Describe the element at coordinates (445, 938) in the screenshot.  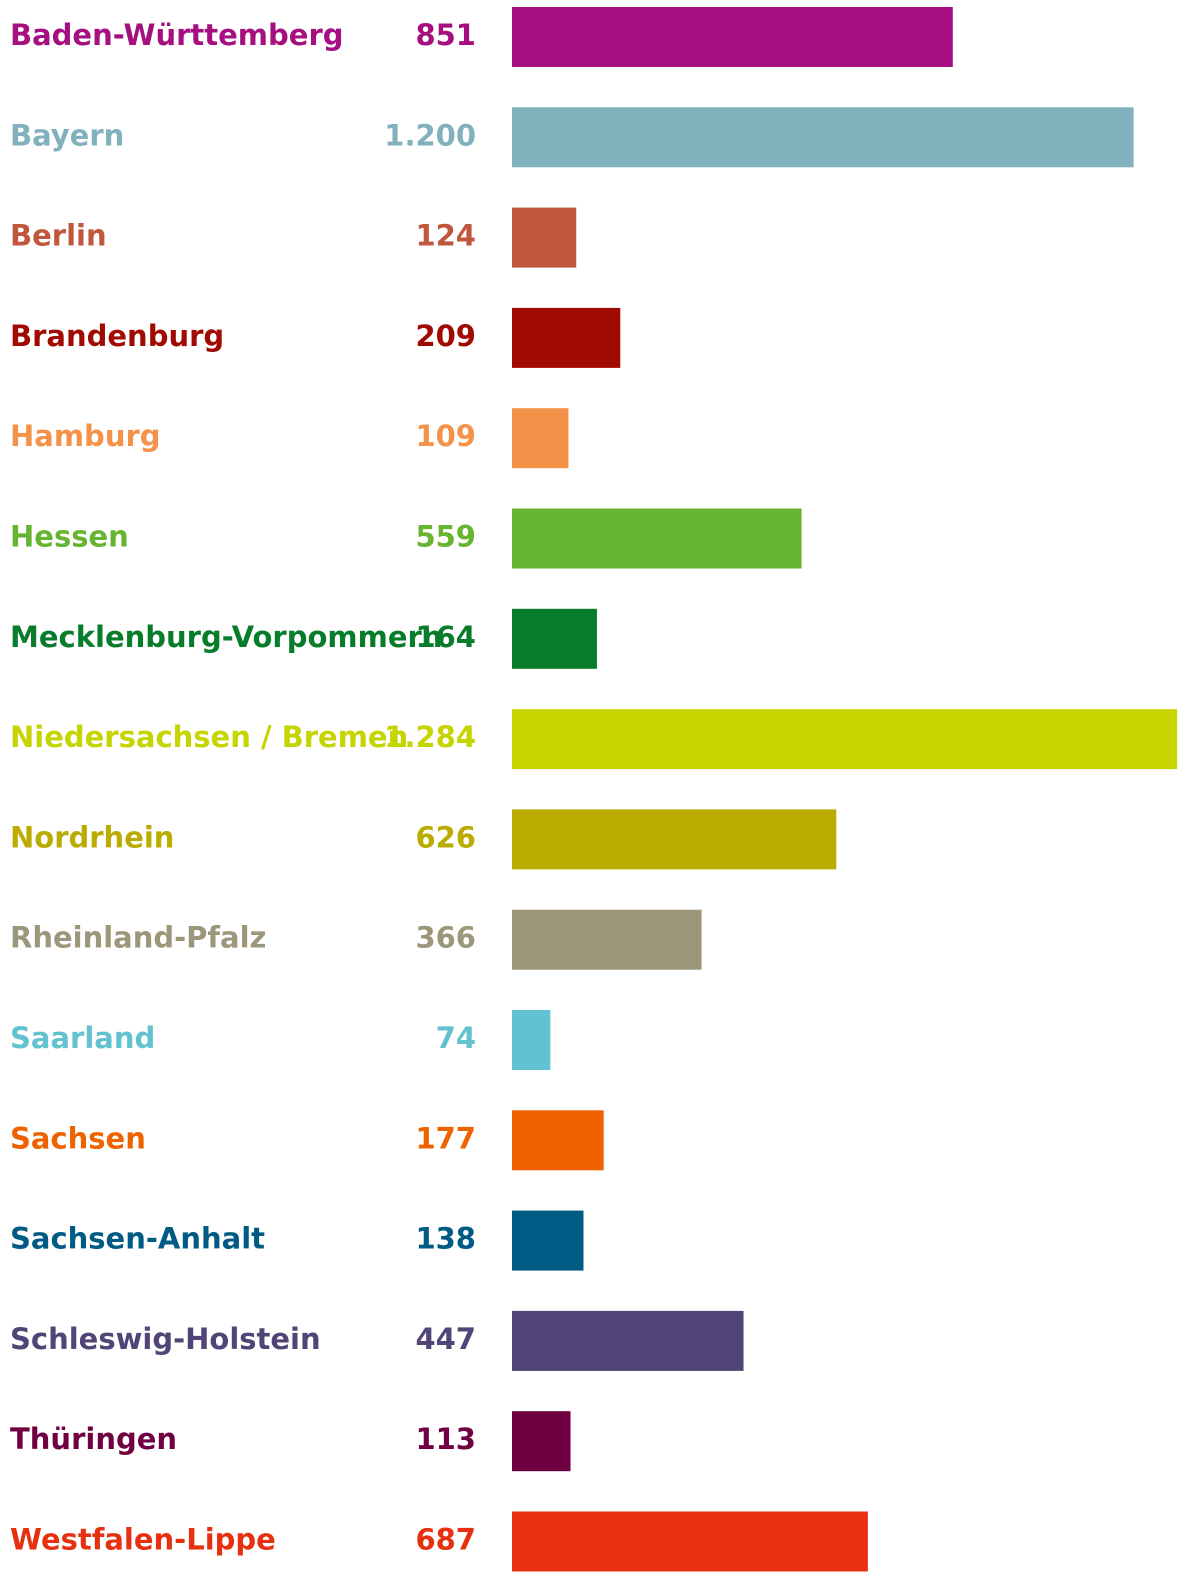
I see `value-label: 366` at that location.